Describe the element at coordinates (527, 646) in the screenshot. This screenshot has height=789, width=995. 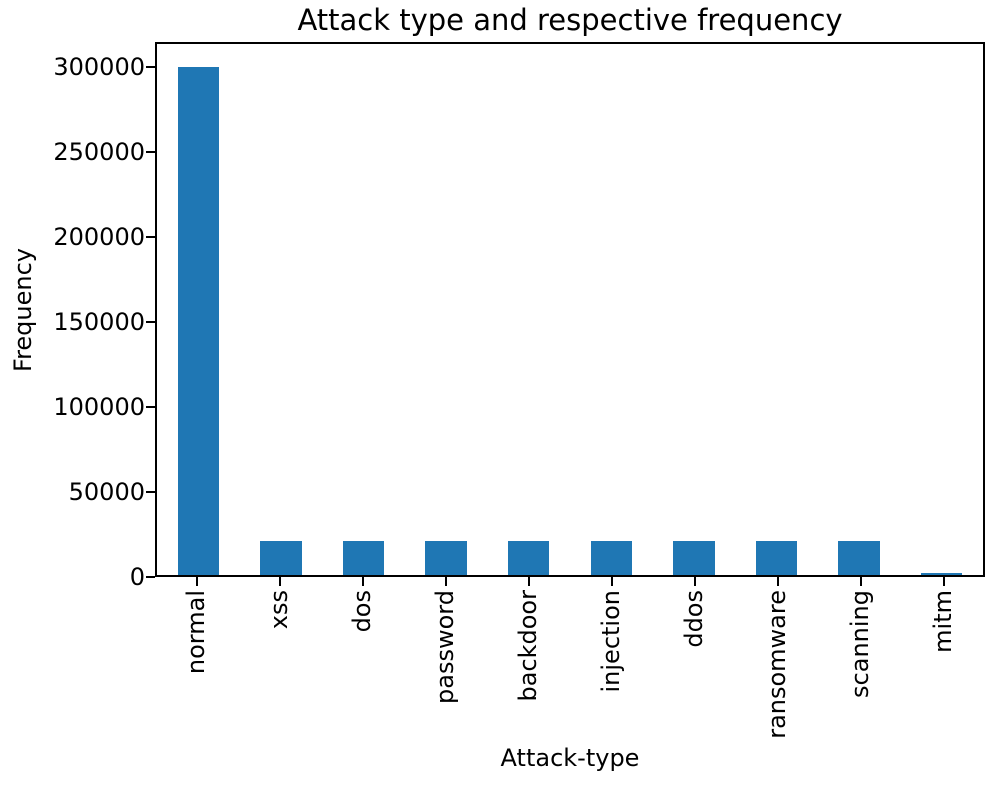
I see `x-tick-label-backdoor: backdoor` at that location.